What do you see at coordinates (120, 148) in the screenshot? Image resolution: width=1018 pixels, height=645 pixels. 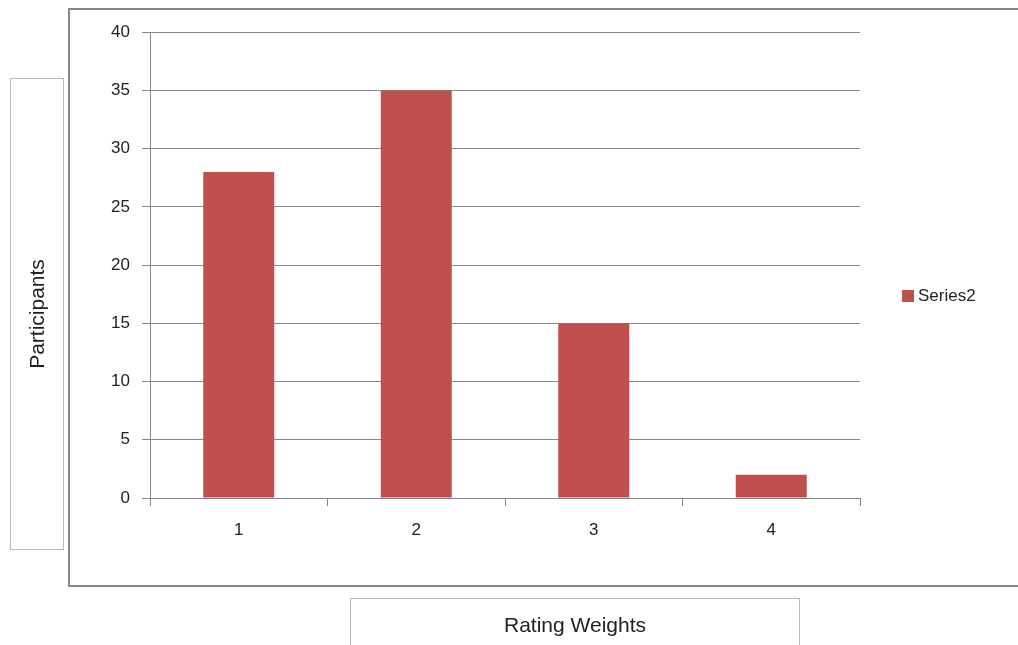 I see `y-tick-label: 30` at bounding box center [120, 148].